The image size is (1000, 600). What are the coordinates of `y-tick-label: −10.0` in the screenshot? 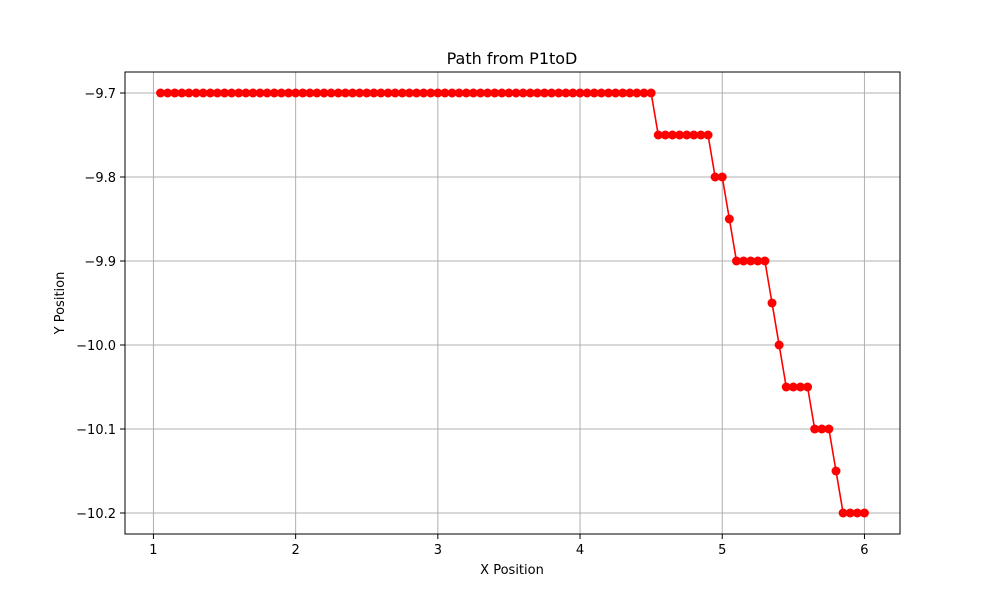 It's located at (96, 346).